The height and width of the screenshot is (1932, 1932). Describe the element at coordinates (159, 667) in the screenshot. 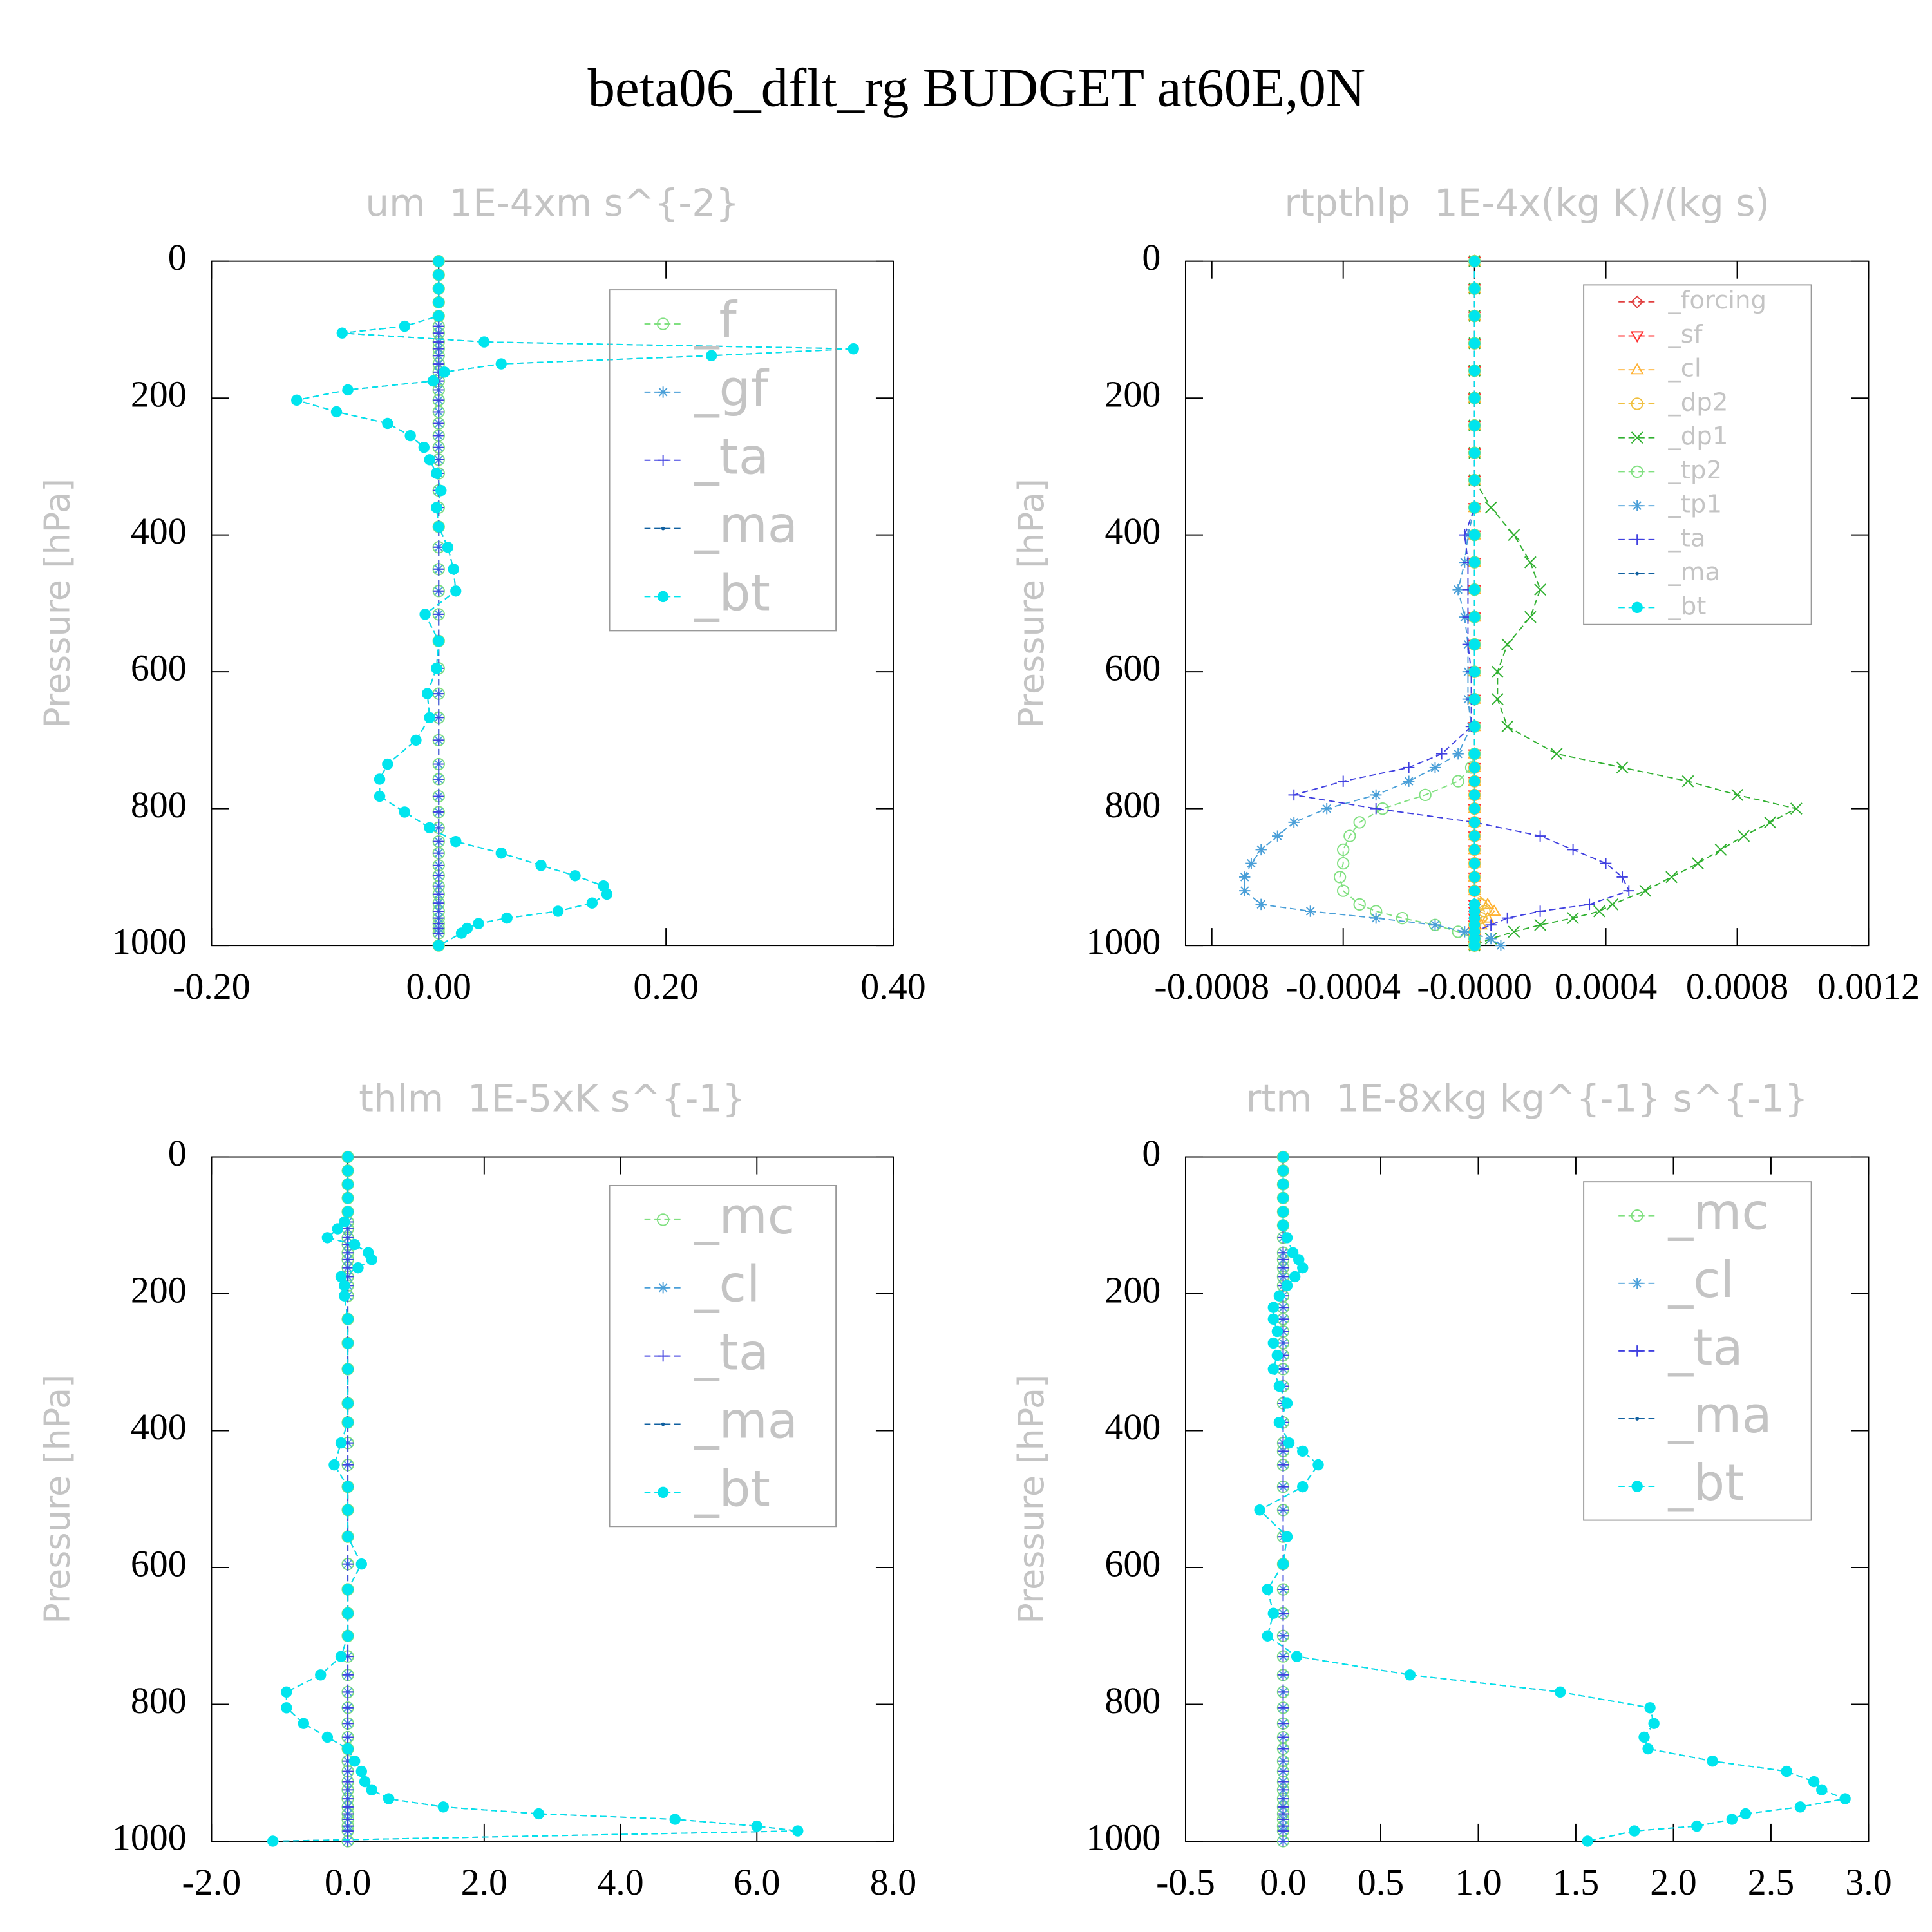

I see `y-tick-label: 600` at that location.